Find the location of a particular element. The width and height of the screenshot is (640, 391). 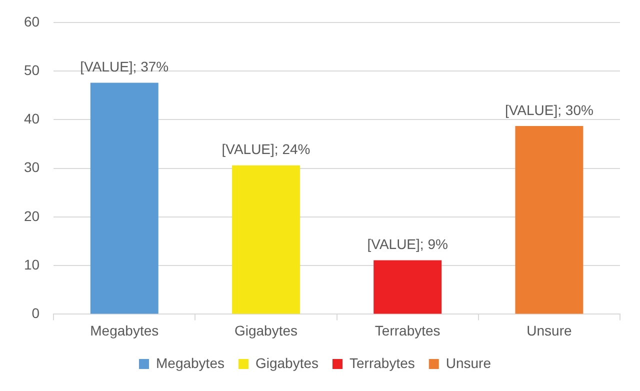

annotation: [VALUE]; 30% is located at coordinates (549, 110).